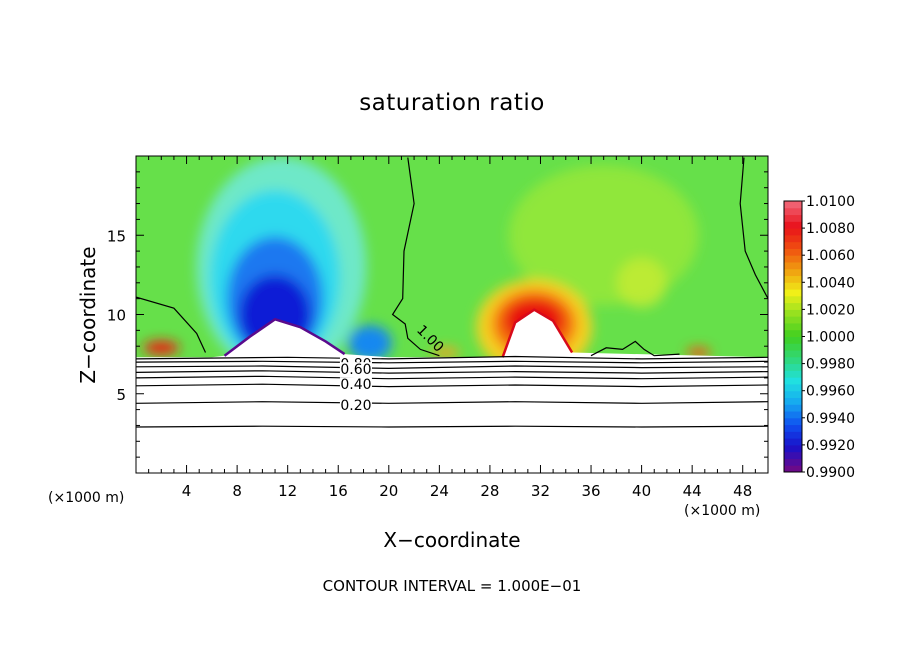 This screenshot has height=654, width=904. Describe the element at coordinates (722, 511) in the screenshot. I see `x-unit-right: (×1000 m)` at that location.